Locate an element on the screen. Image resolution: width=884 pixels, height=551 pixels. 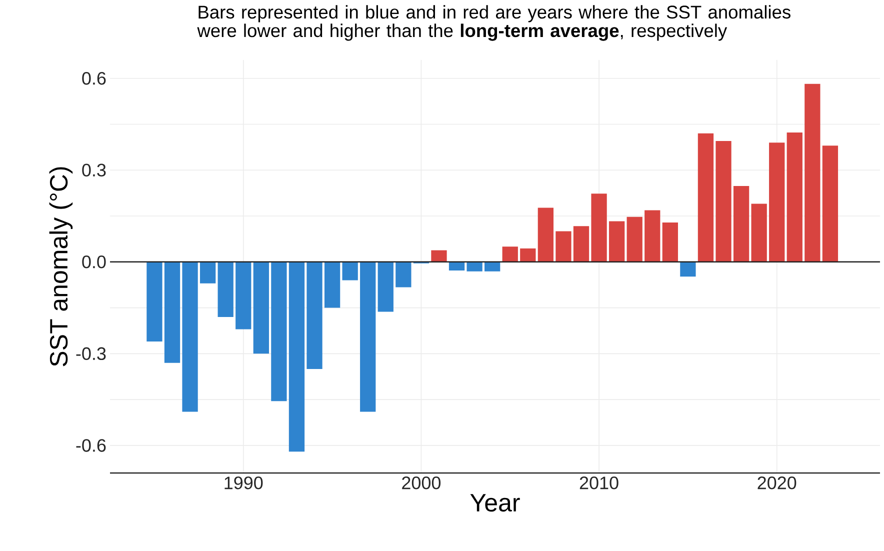
x-tick-label: 2000 is located at coordinates (421, 483).